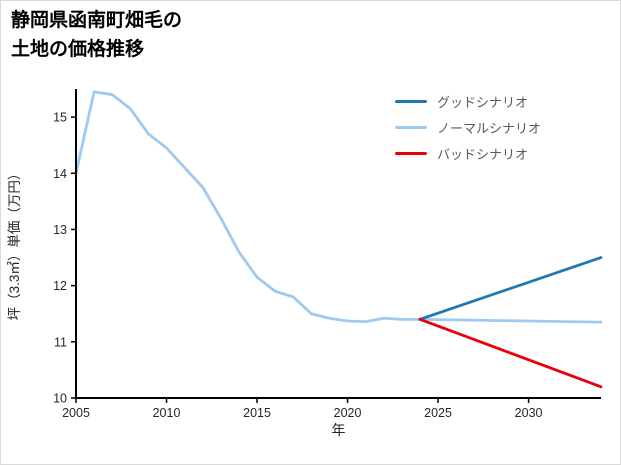 Image resolution: width=621 pixels, height=465 pixels. I want to click on chart-title-line2: 土地の価格推移, so click(78, 49).